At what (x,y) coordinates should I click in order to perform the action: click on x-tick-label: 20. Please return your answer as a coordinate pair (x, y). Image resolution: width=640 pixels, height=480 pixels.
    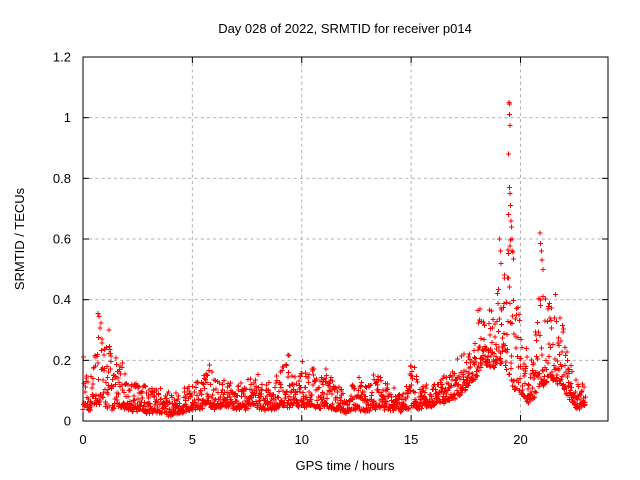
    Looking at the image, I should click on (520, 439).